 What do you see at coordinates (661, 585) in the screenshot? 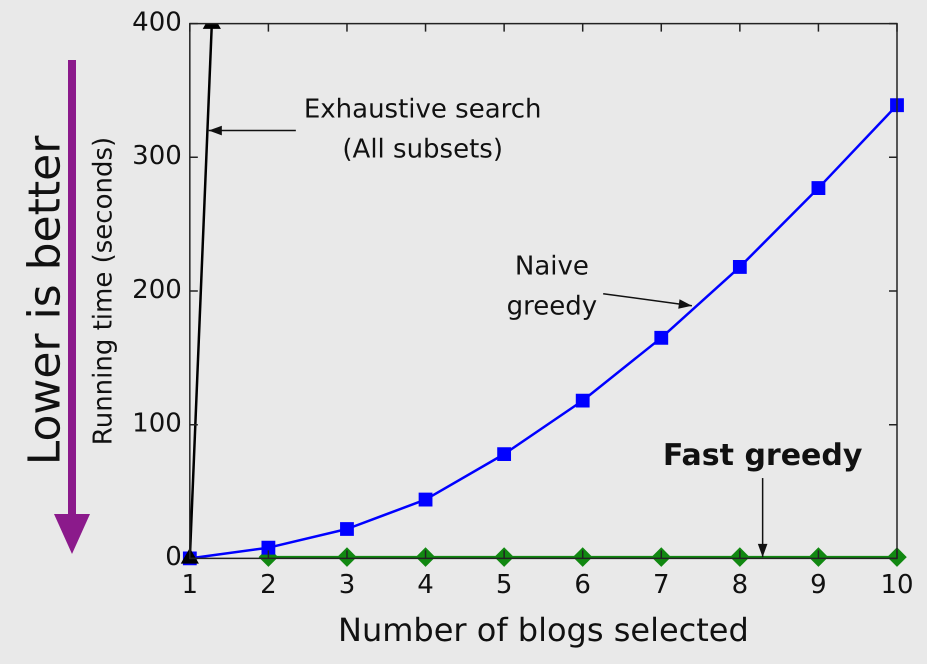
I see `x-tick-label: 7` at bounding box center [661, 585].